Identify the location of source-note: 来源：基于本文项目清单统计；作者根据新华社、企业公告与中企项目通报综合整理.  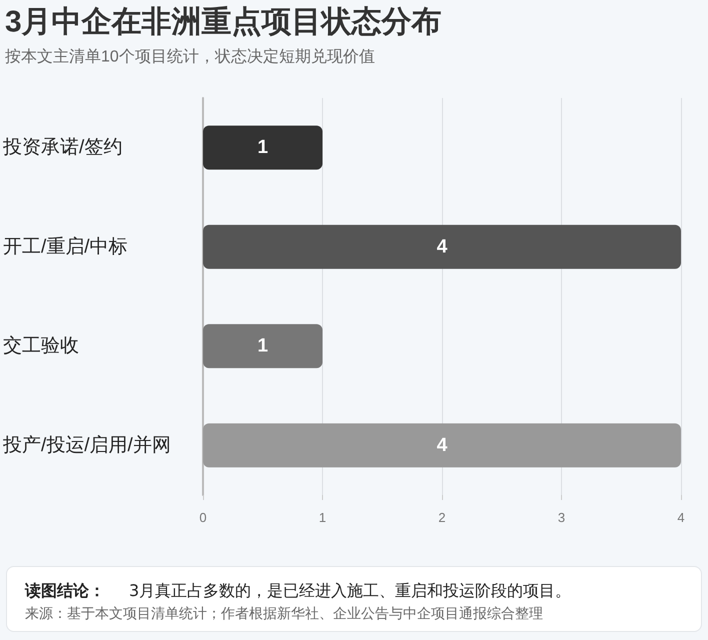
(284, 614).